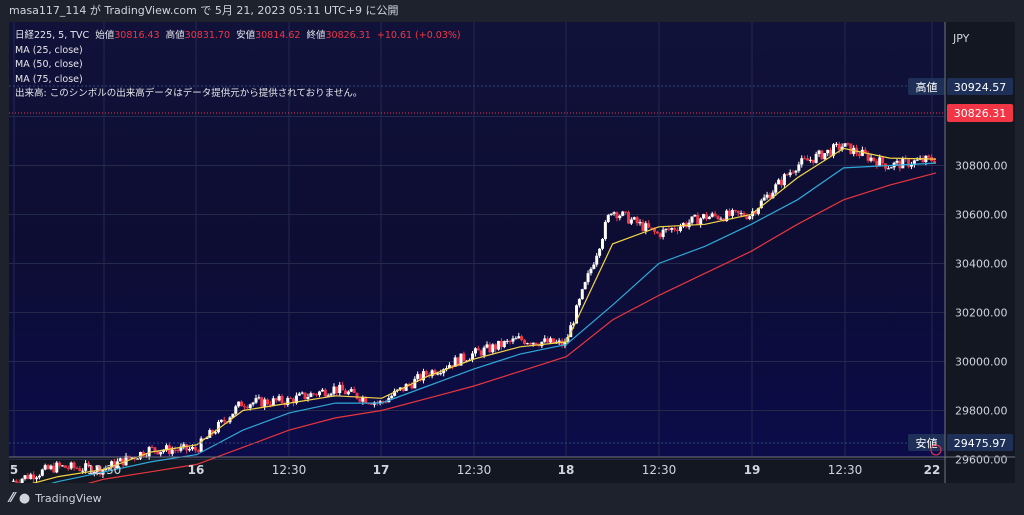 The image size is (1024, 515). I want to click on low-marker-value: 29475.97, so click(980, 443).